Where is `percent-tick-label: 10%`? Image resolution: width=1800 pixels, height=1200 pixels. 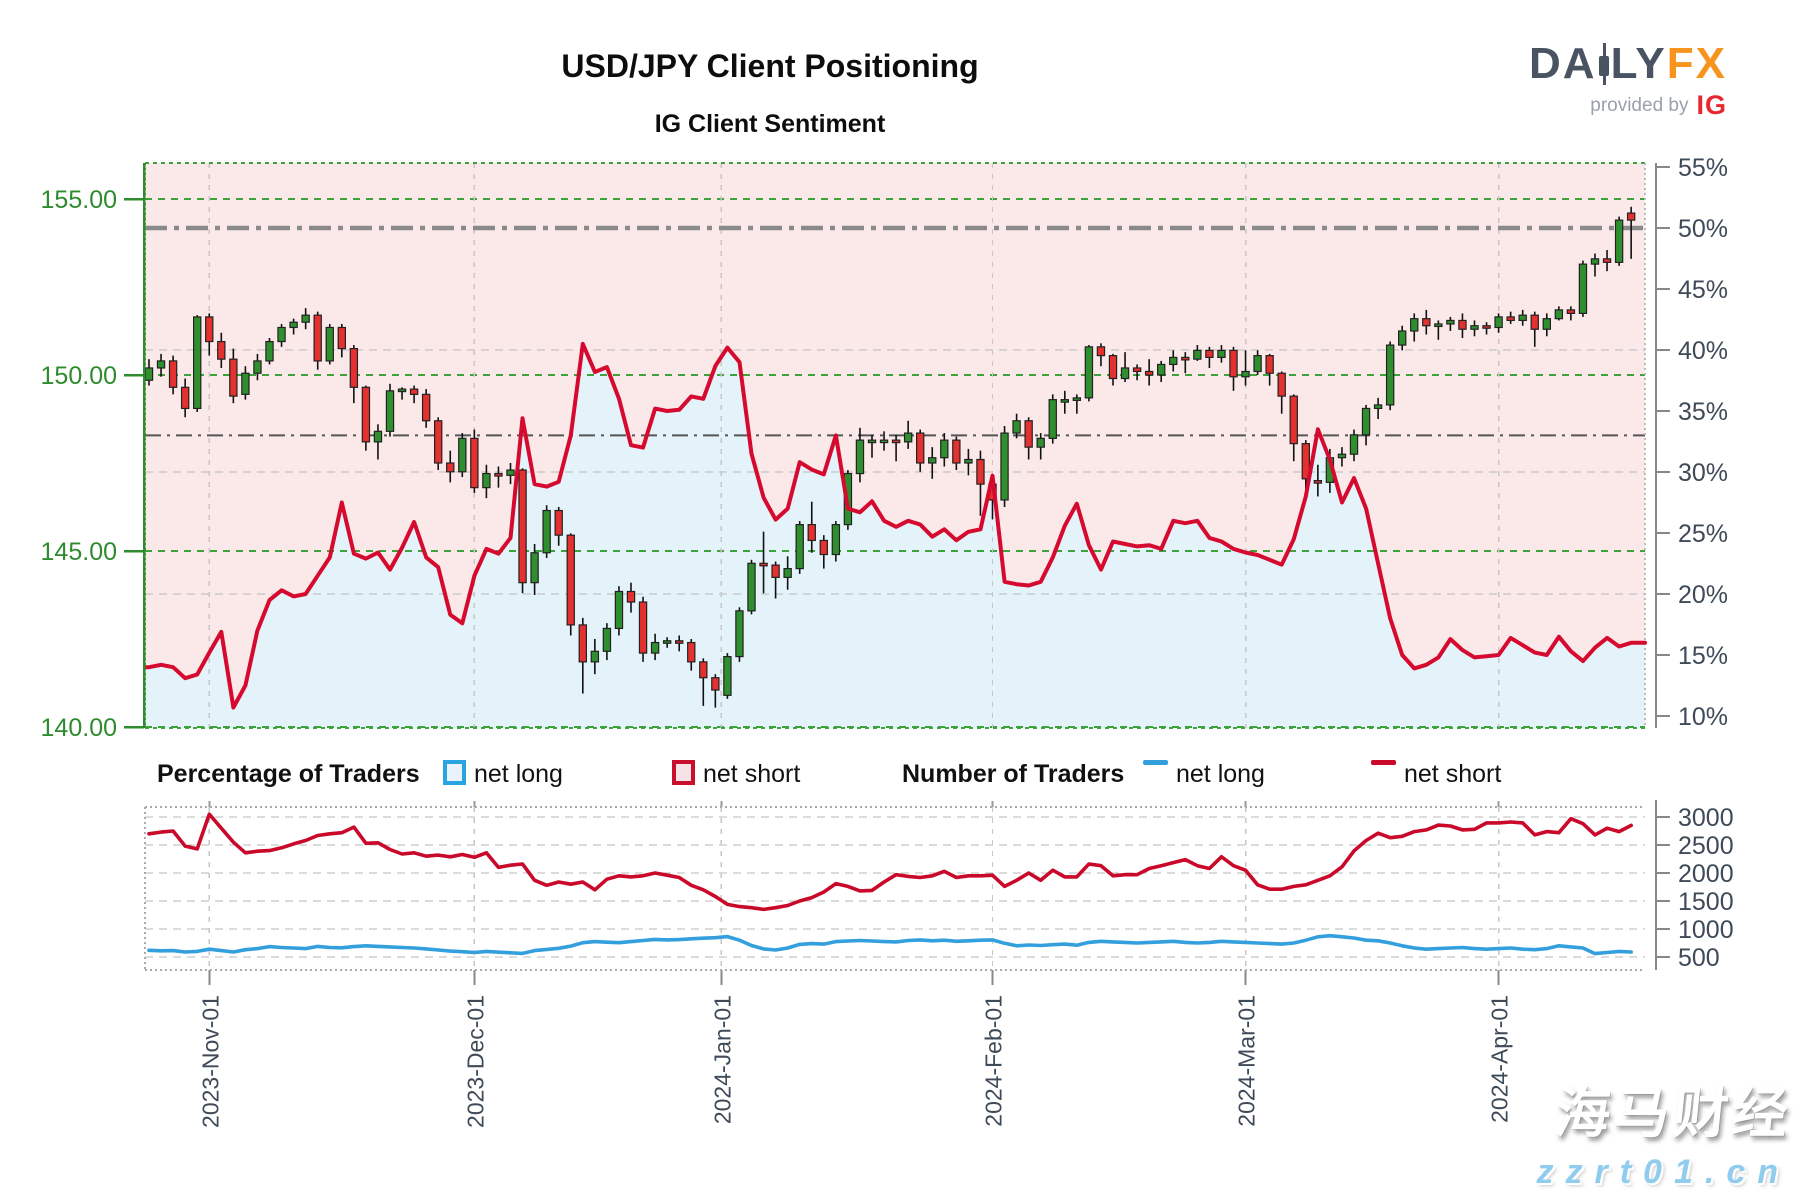 percent-tick-label: 10% is located at coordinates (1703, 717).